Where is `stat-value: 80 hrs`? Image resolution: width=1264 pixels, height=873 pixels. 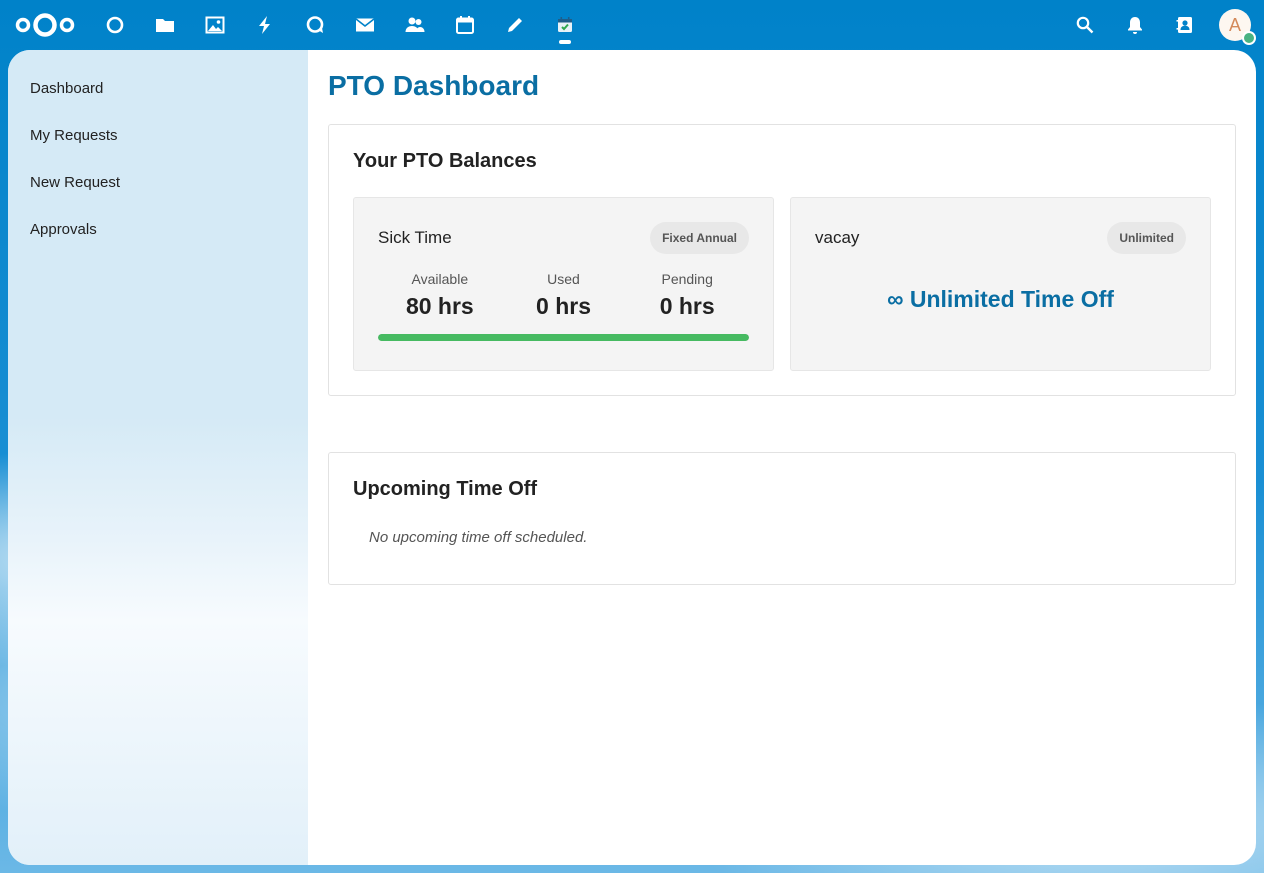 stat-value: 80 hrs is located at coordinates (439, 306).